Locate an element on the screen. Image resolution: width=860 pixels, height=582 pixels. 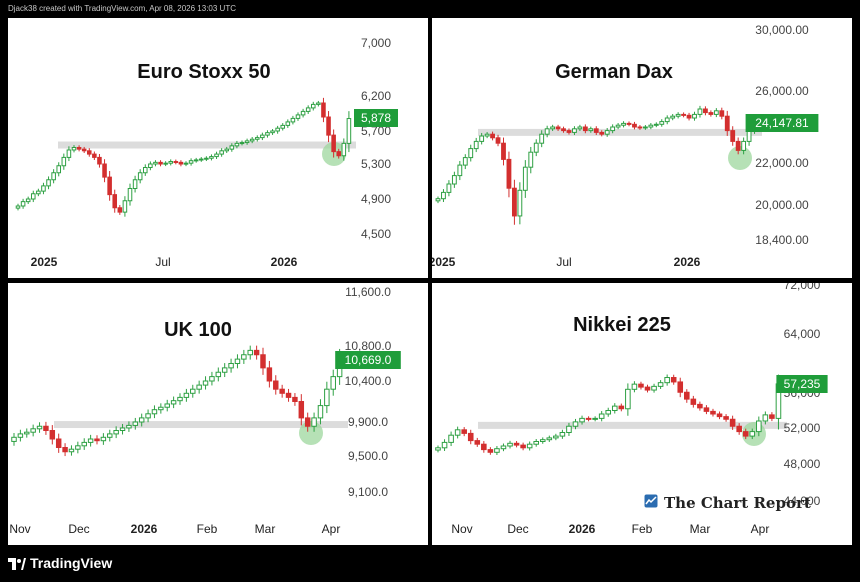
tradingview-logo: TradingView is located at coordinates (60, 563).